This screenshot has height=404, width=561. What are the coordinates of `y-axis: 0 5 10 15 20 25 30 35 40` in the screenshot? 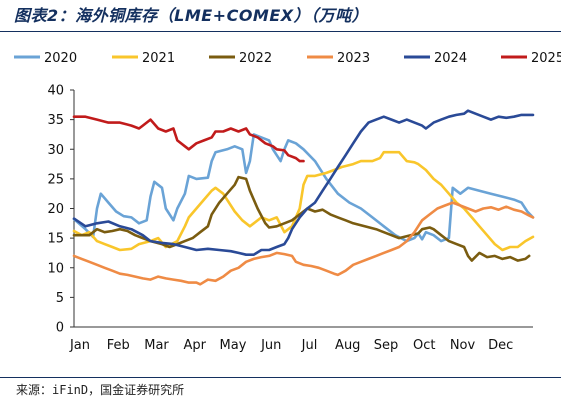 It's located at (60, 210).